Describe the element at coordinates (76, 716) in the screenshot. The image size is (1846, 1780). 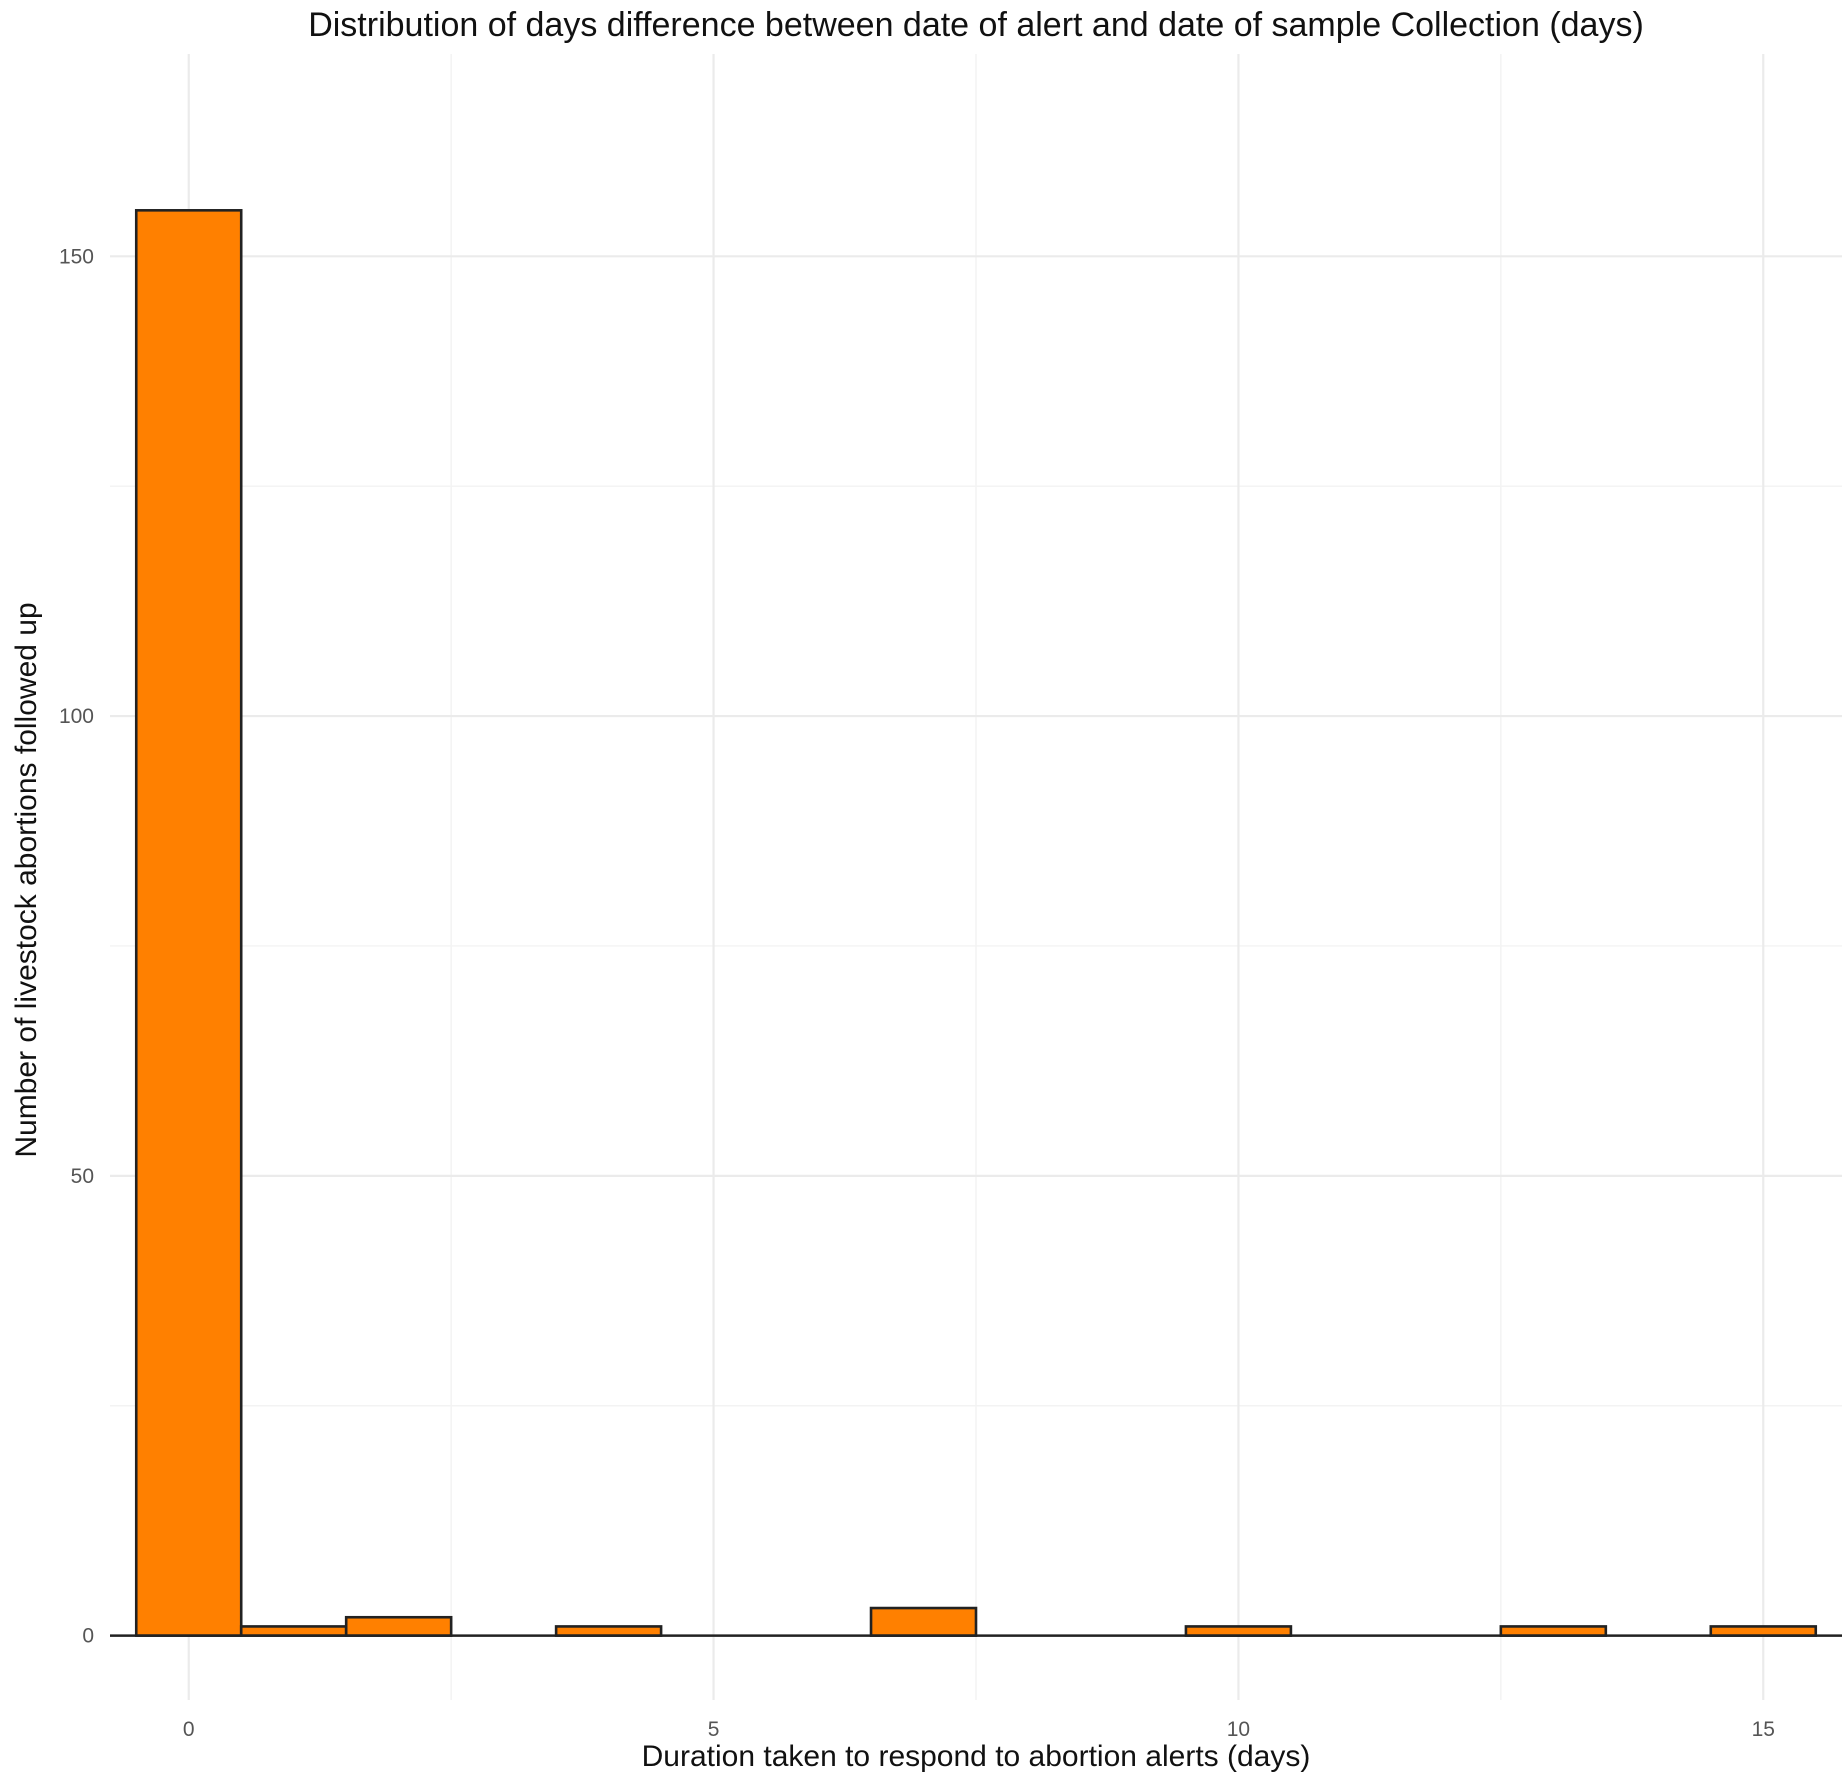
I see `y-tick-label: 100` at that location.